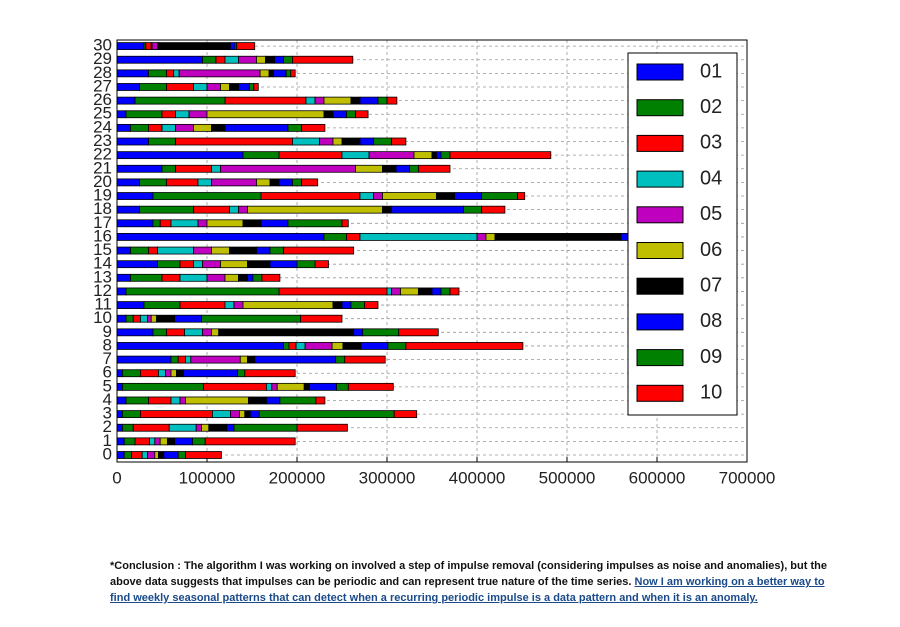 The height and width of the screenshot is (627, 900). Describe the element at coordinates (207, 477) in the screenshot. I see `x-tick-label: 100000` at that location.